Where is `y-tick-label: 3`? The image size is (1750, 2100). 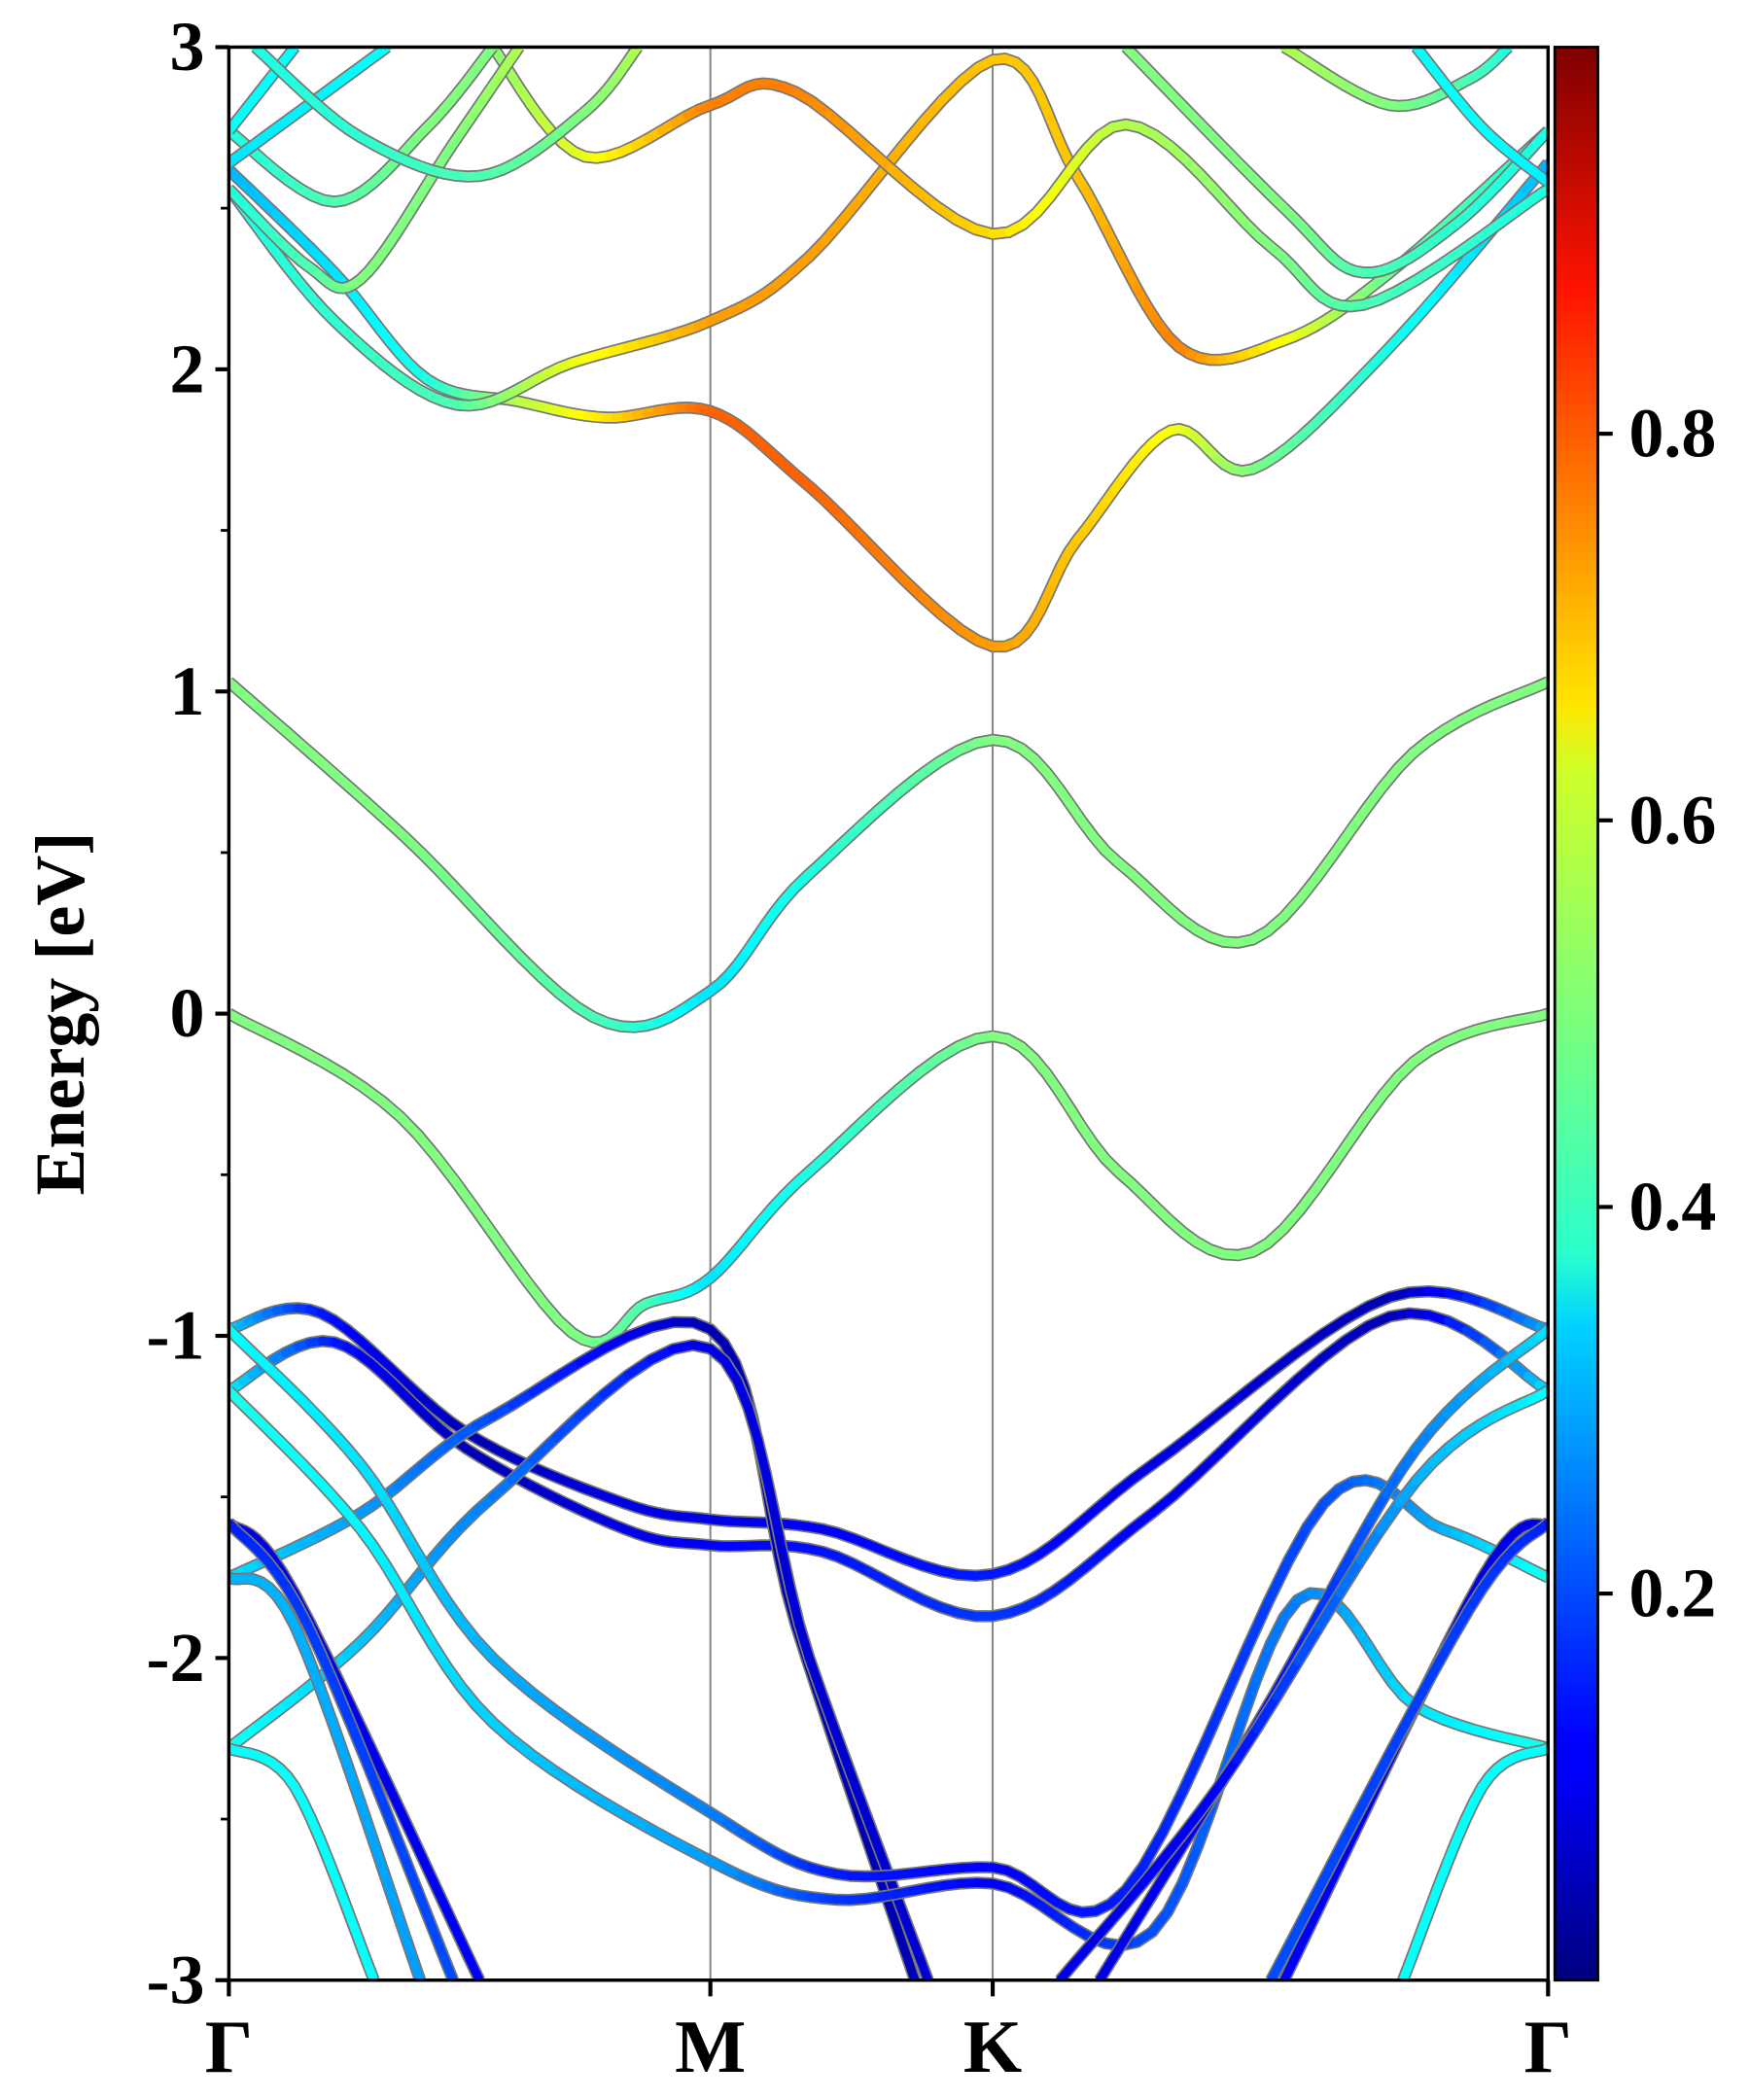 y-tick-label: 3 is located at coordinates (186, 47).